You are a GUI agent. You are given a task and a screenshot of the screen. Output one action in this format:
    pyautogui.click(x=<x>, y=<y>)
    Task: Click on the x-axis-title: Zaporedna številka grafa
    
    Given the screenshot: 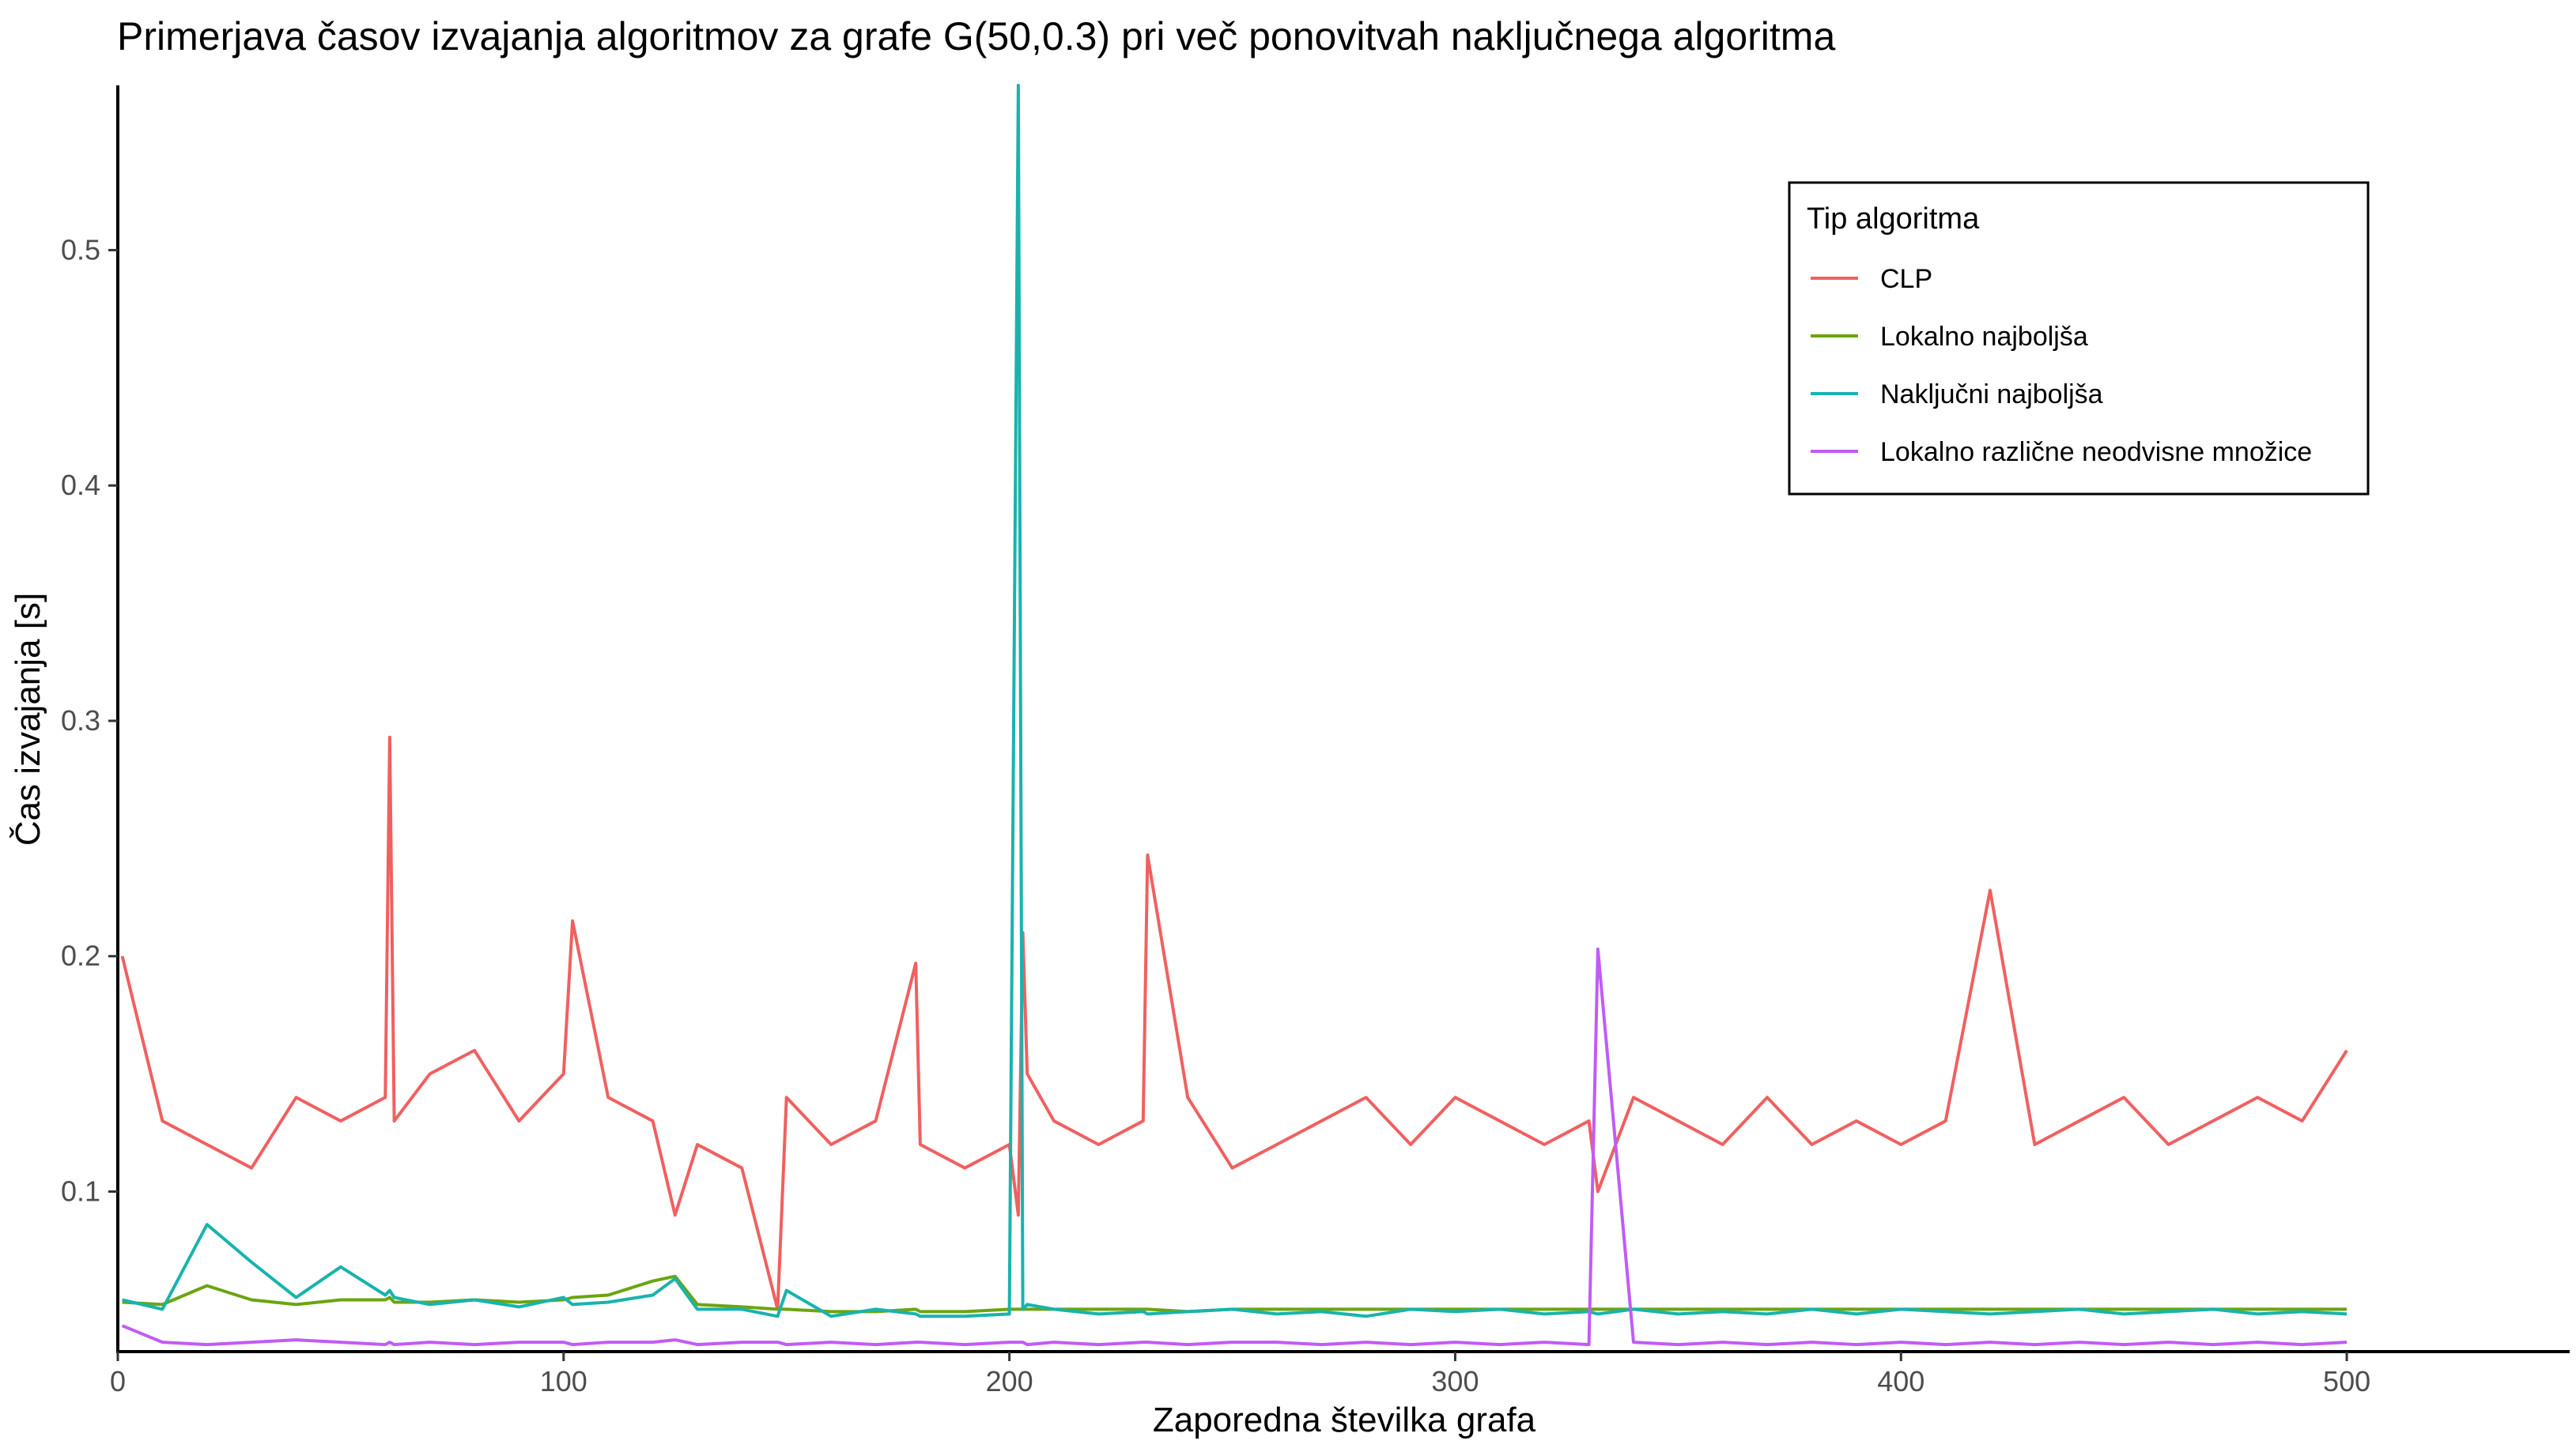 What is the action you would take?
    pyautogui.click(x=1344, y=1420)
    